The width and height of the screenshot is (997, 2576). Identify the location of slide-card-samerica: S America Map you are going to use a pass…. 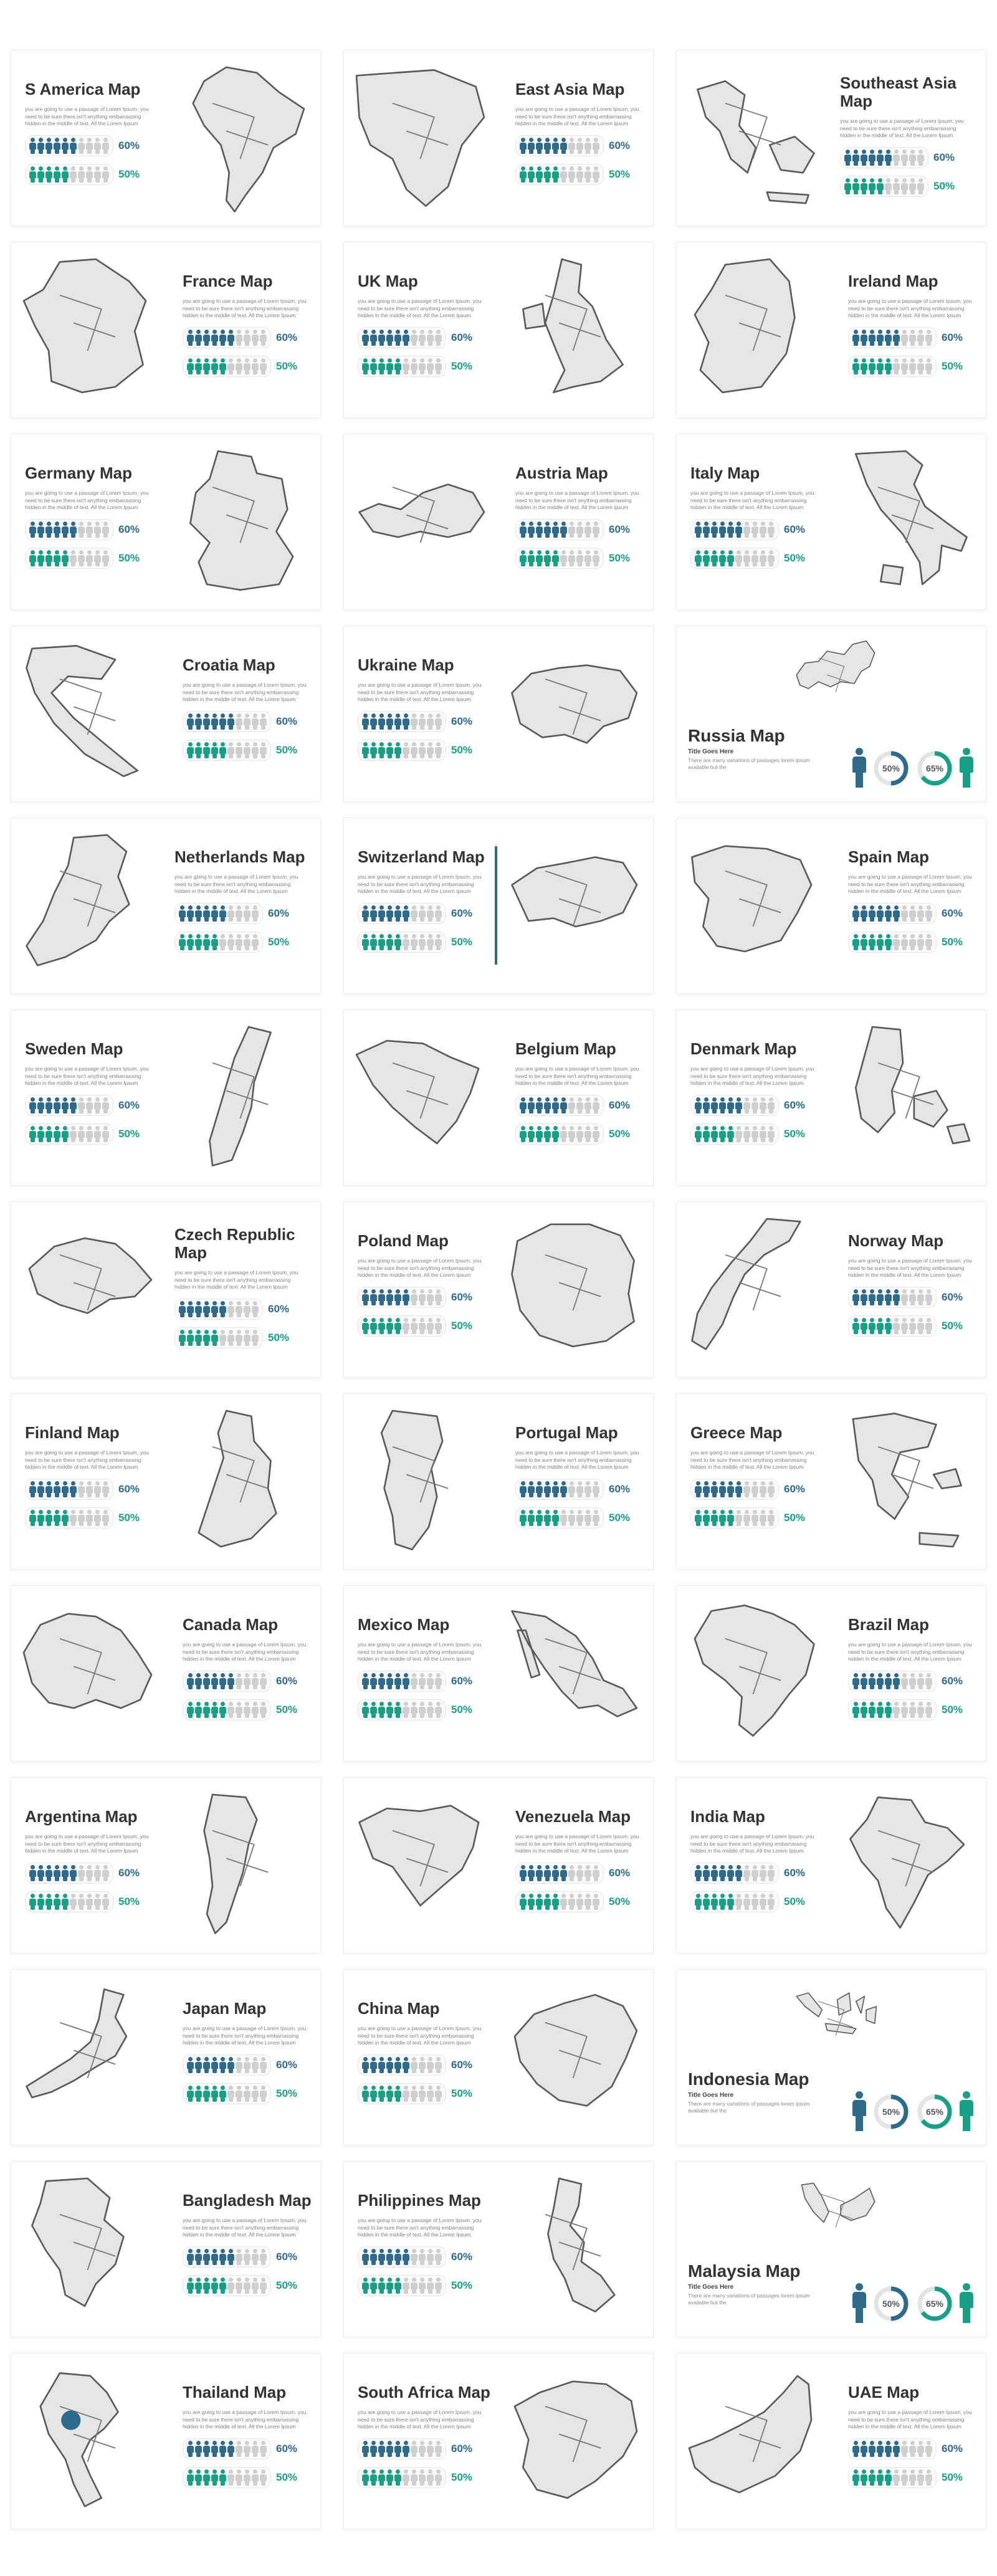
(166, 138).